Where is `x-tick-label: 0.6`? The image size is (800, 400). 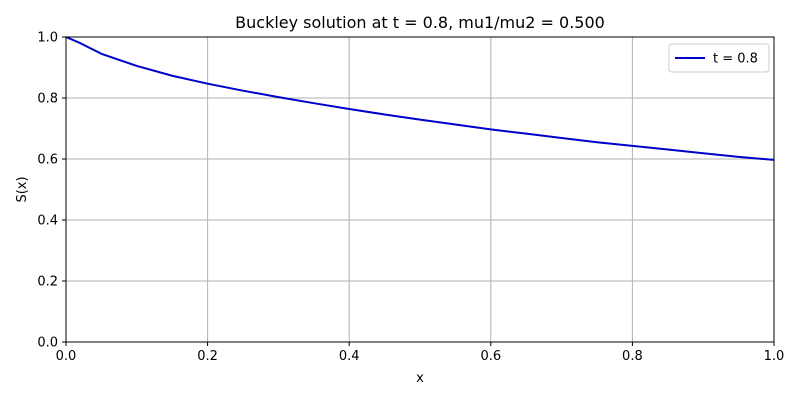 x-tick-label: 0.6 is located at coordinates (490, 356).